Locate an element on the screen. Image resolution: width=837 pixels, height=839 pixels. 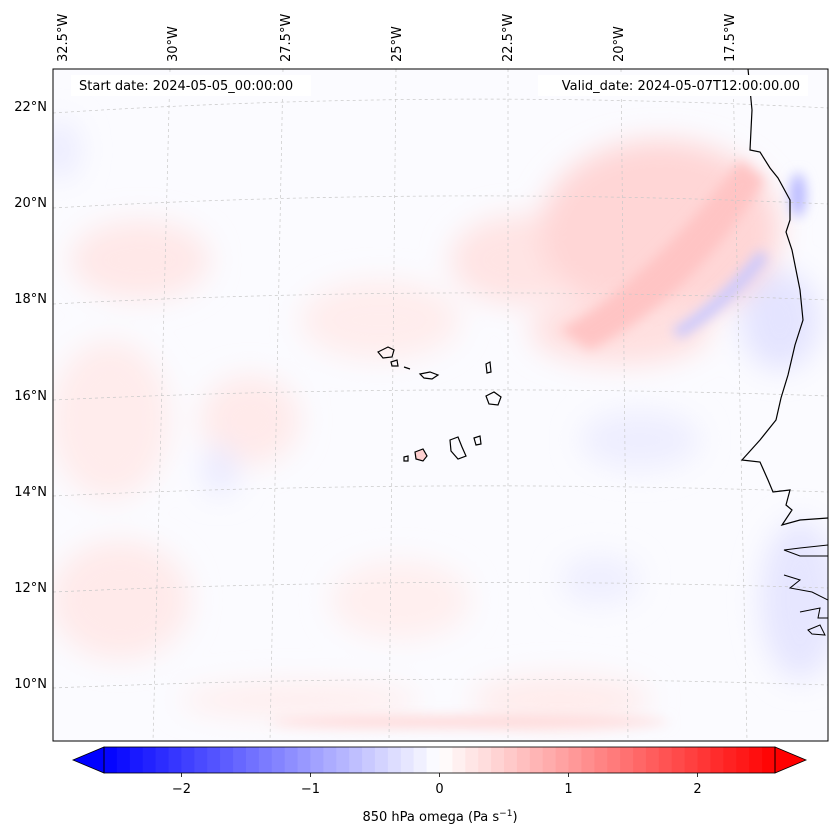
africa-coastline is located at coordinates (784, 298).